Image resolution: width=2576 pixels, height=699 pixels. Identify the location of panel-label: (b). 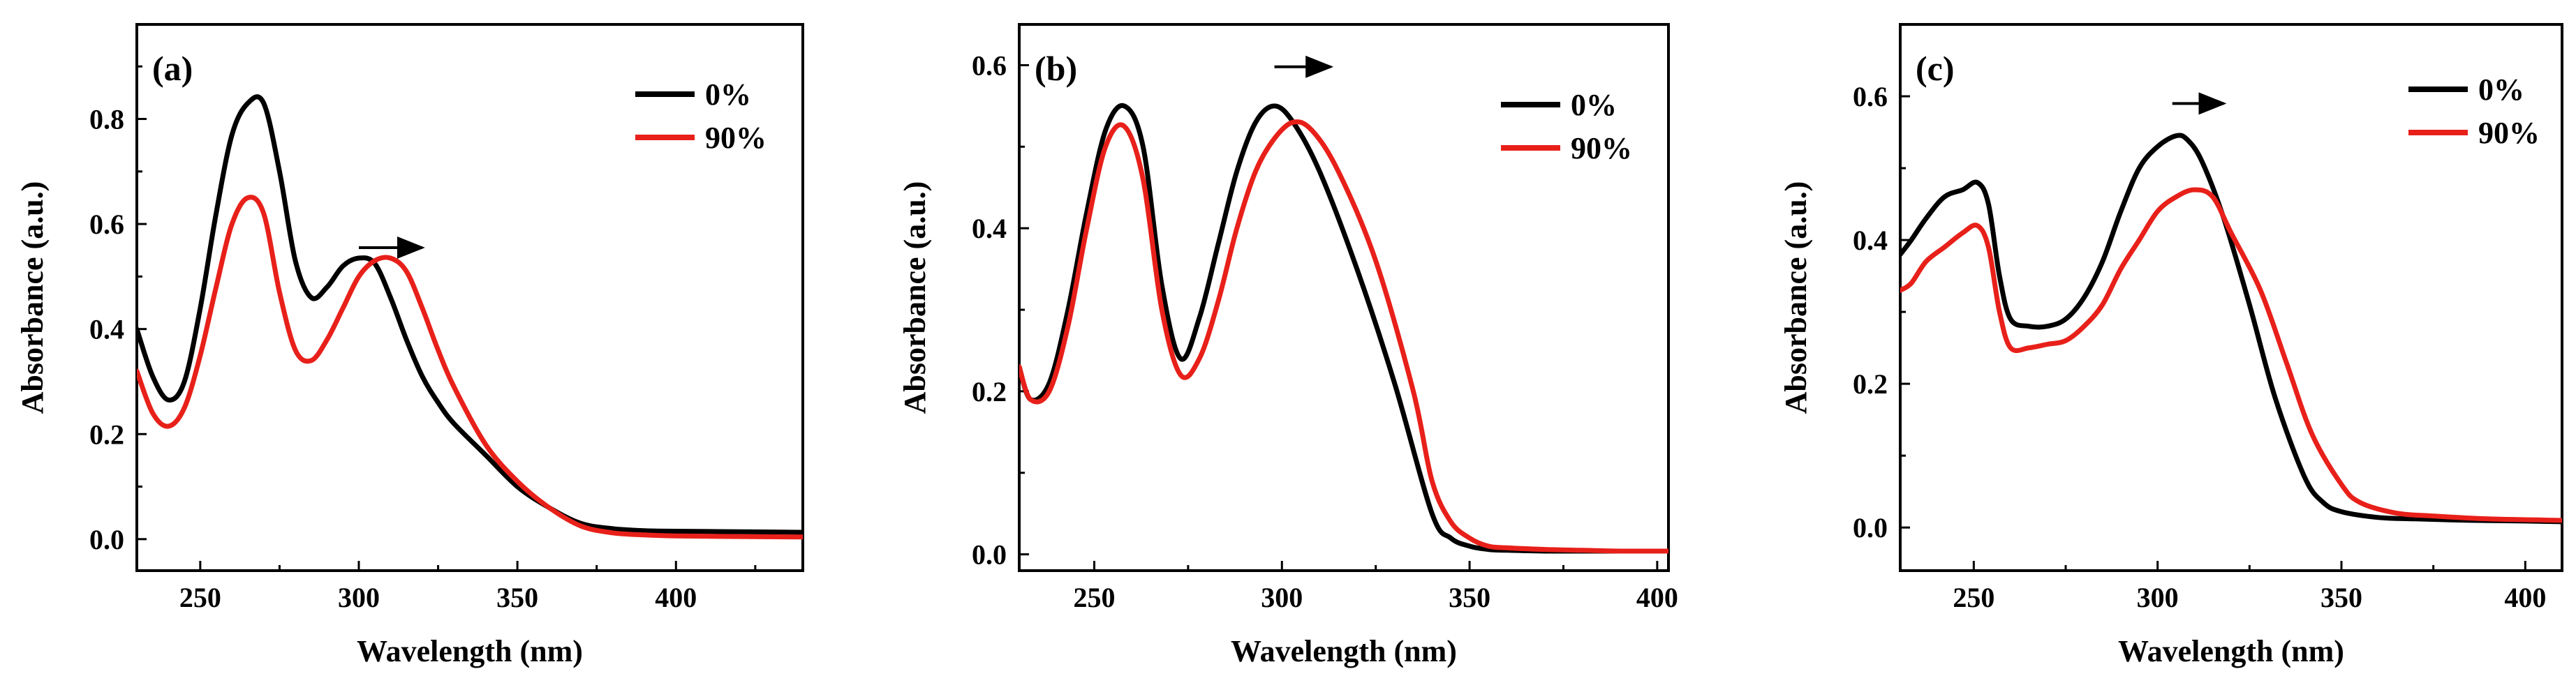
(1056, 68).